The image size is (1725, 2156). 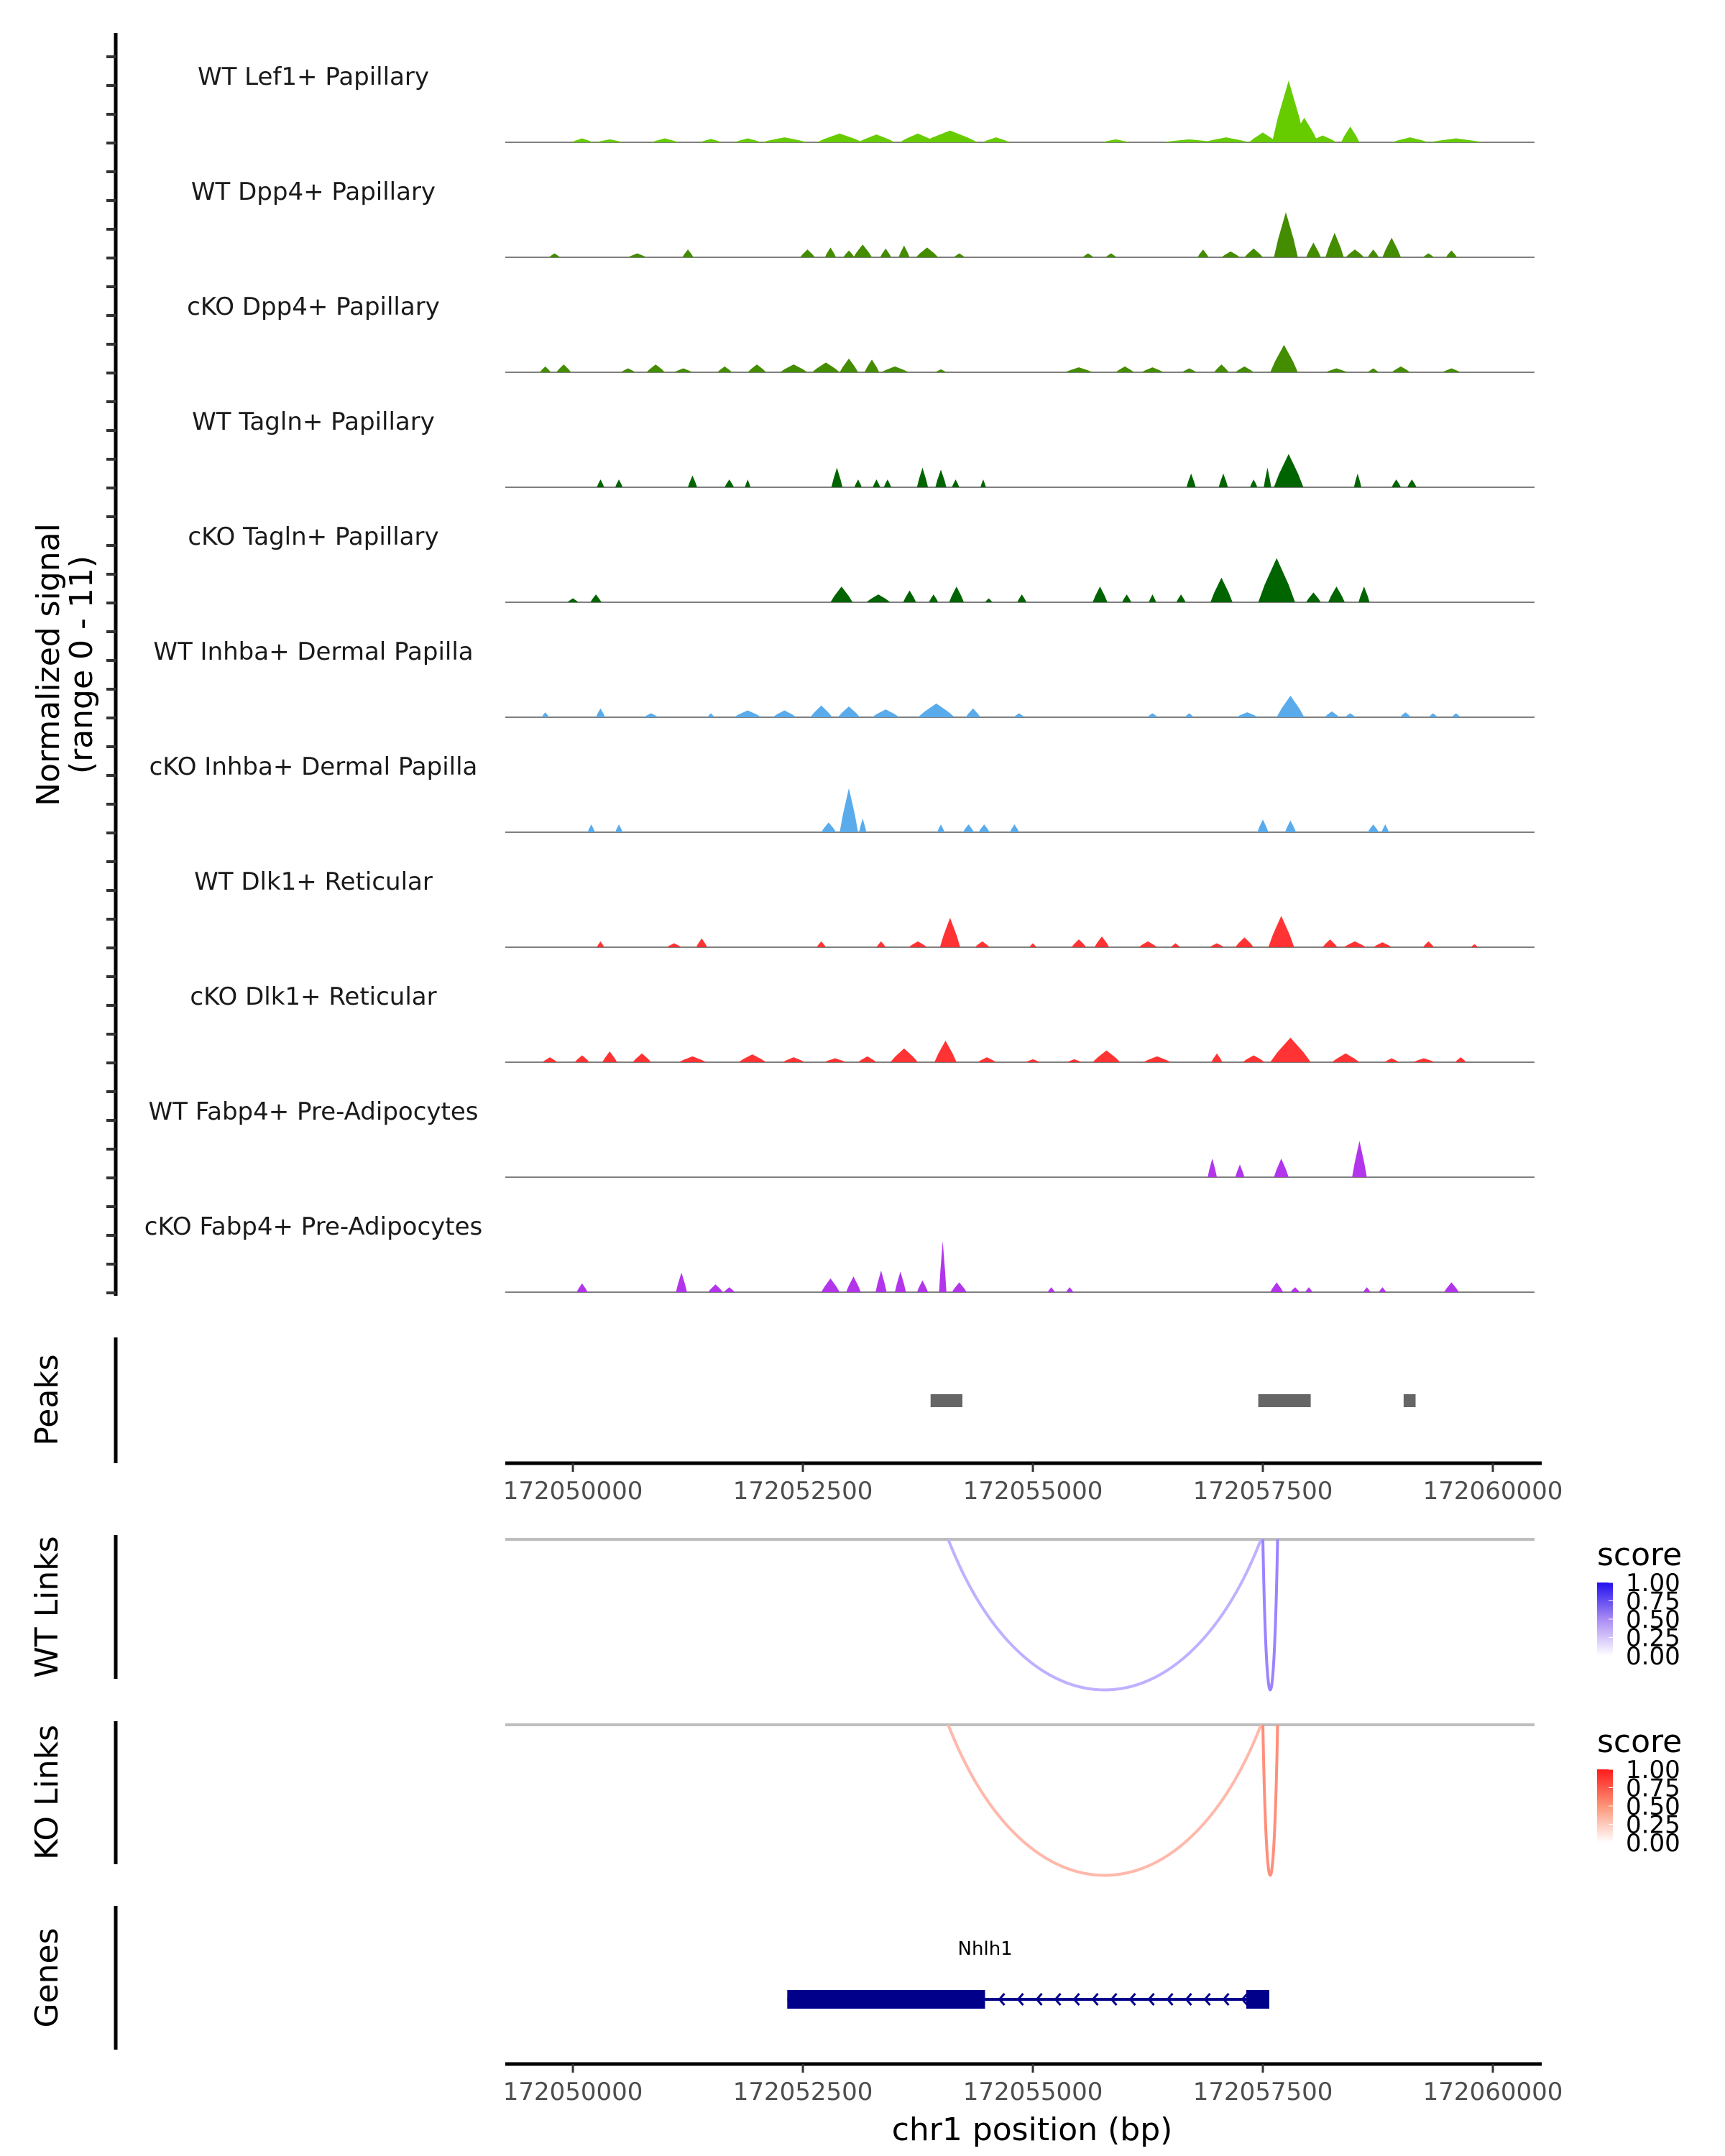 What do you see at coordinates (946, 1400) in the screenshot?
I see `peak-region` at bounding box center [946, 1400].